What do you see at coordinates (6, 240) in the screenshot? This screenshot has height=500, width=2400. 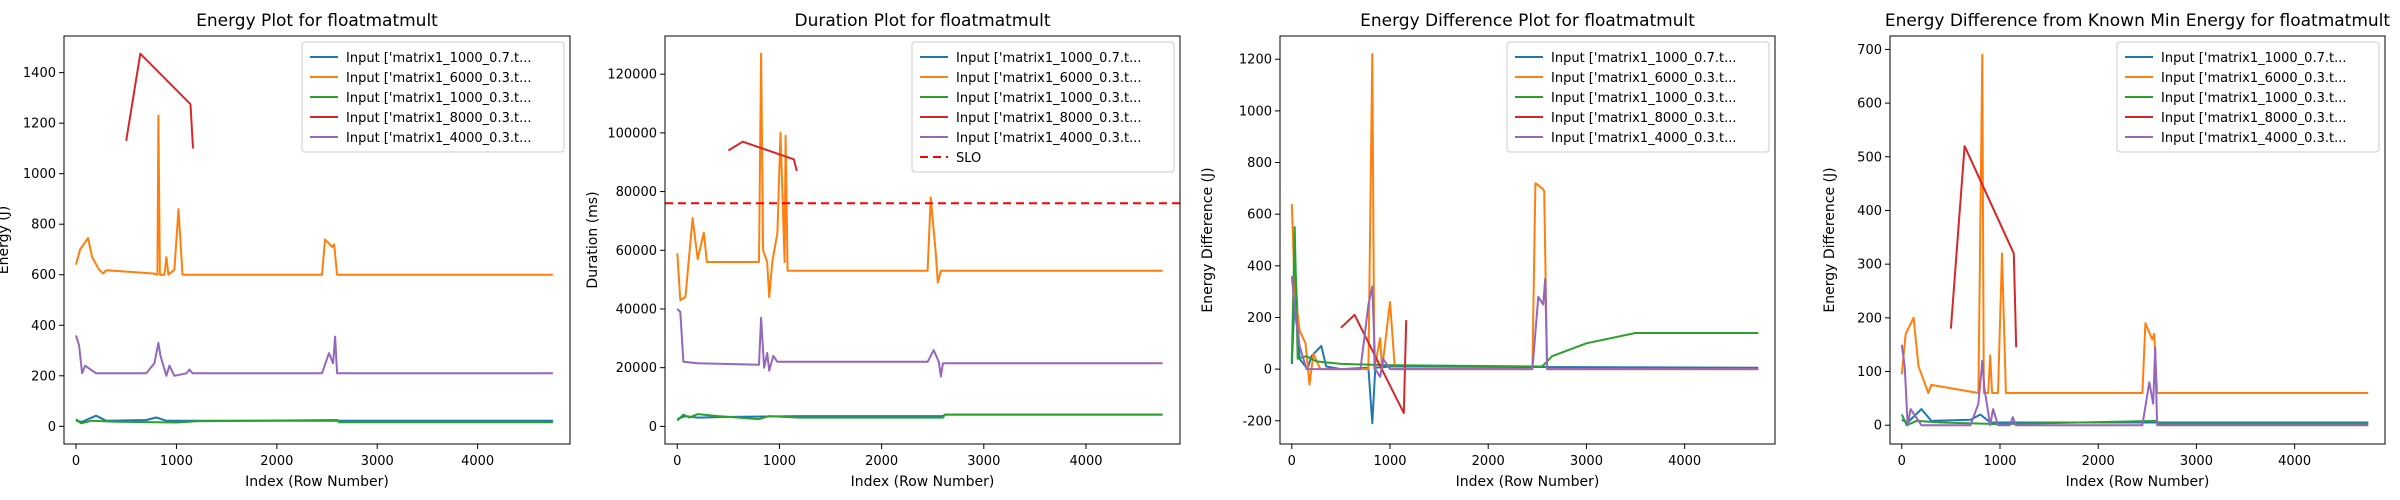 I see `y-axis-label: Energy (J)` at bounding box center [6, 240].